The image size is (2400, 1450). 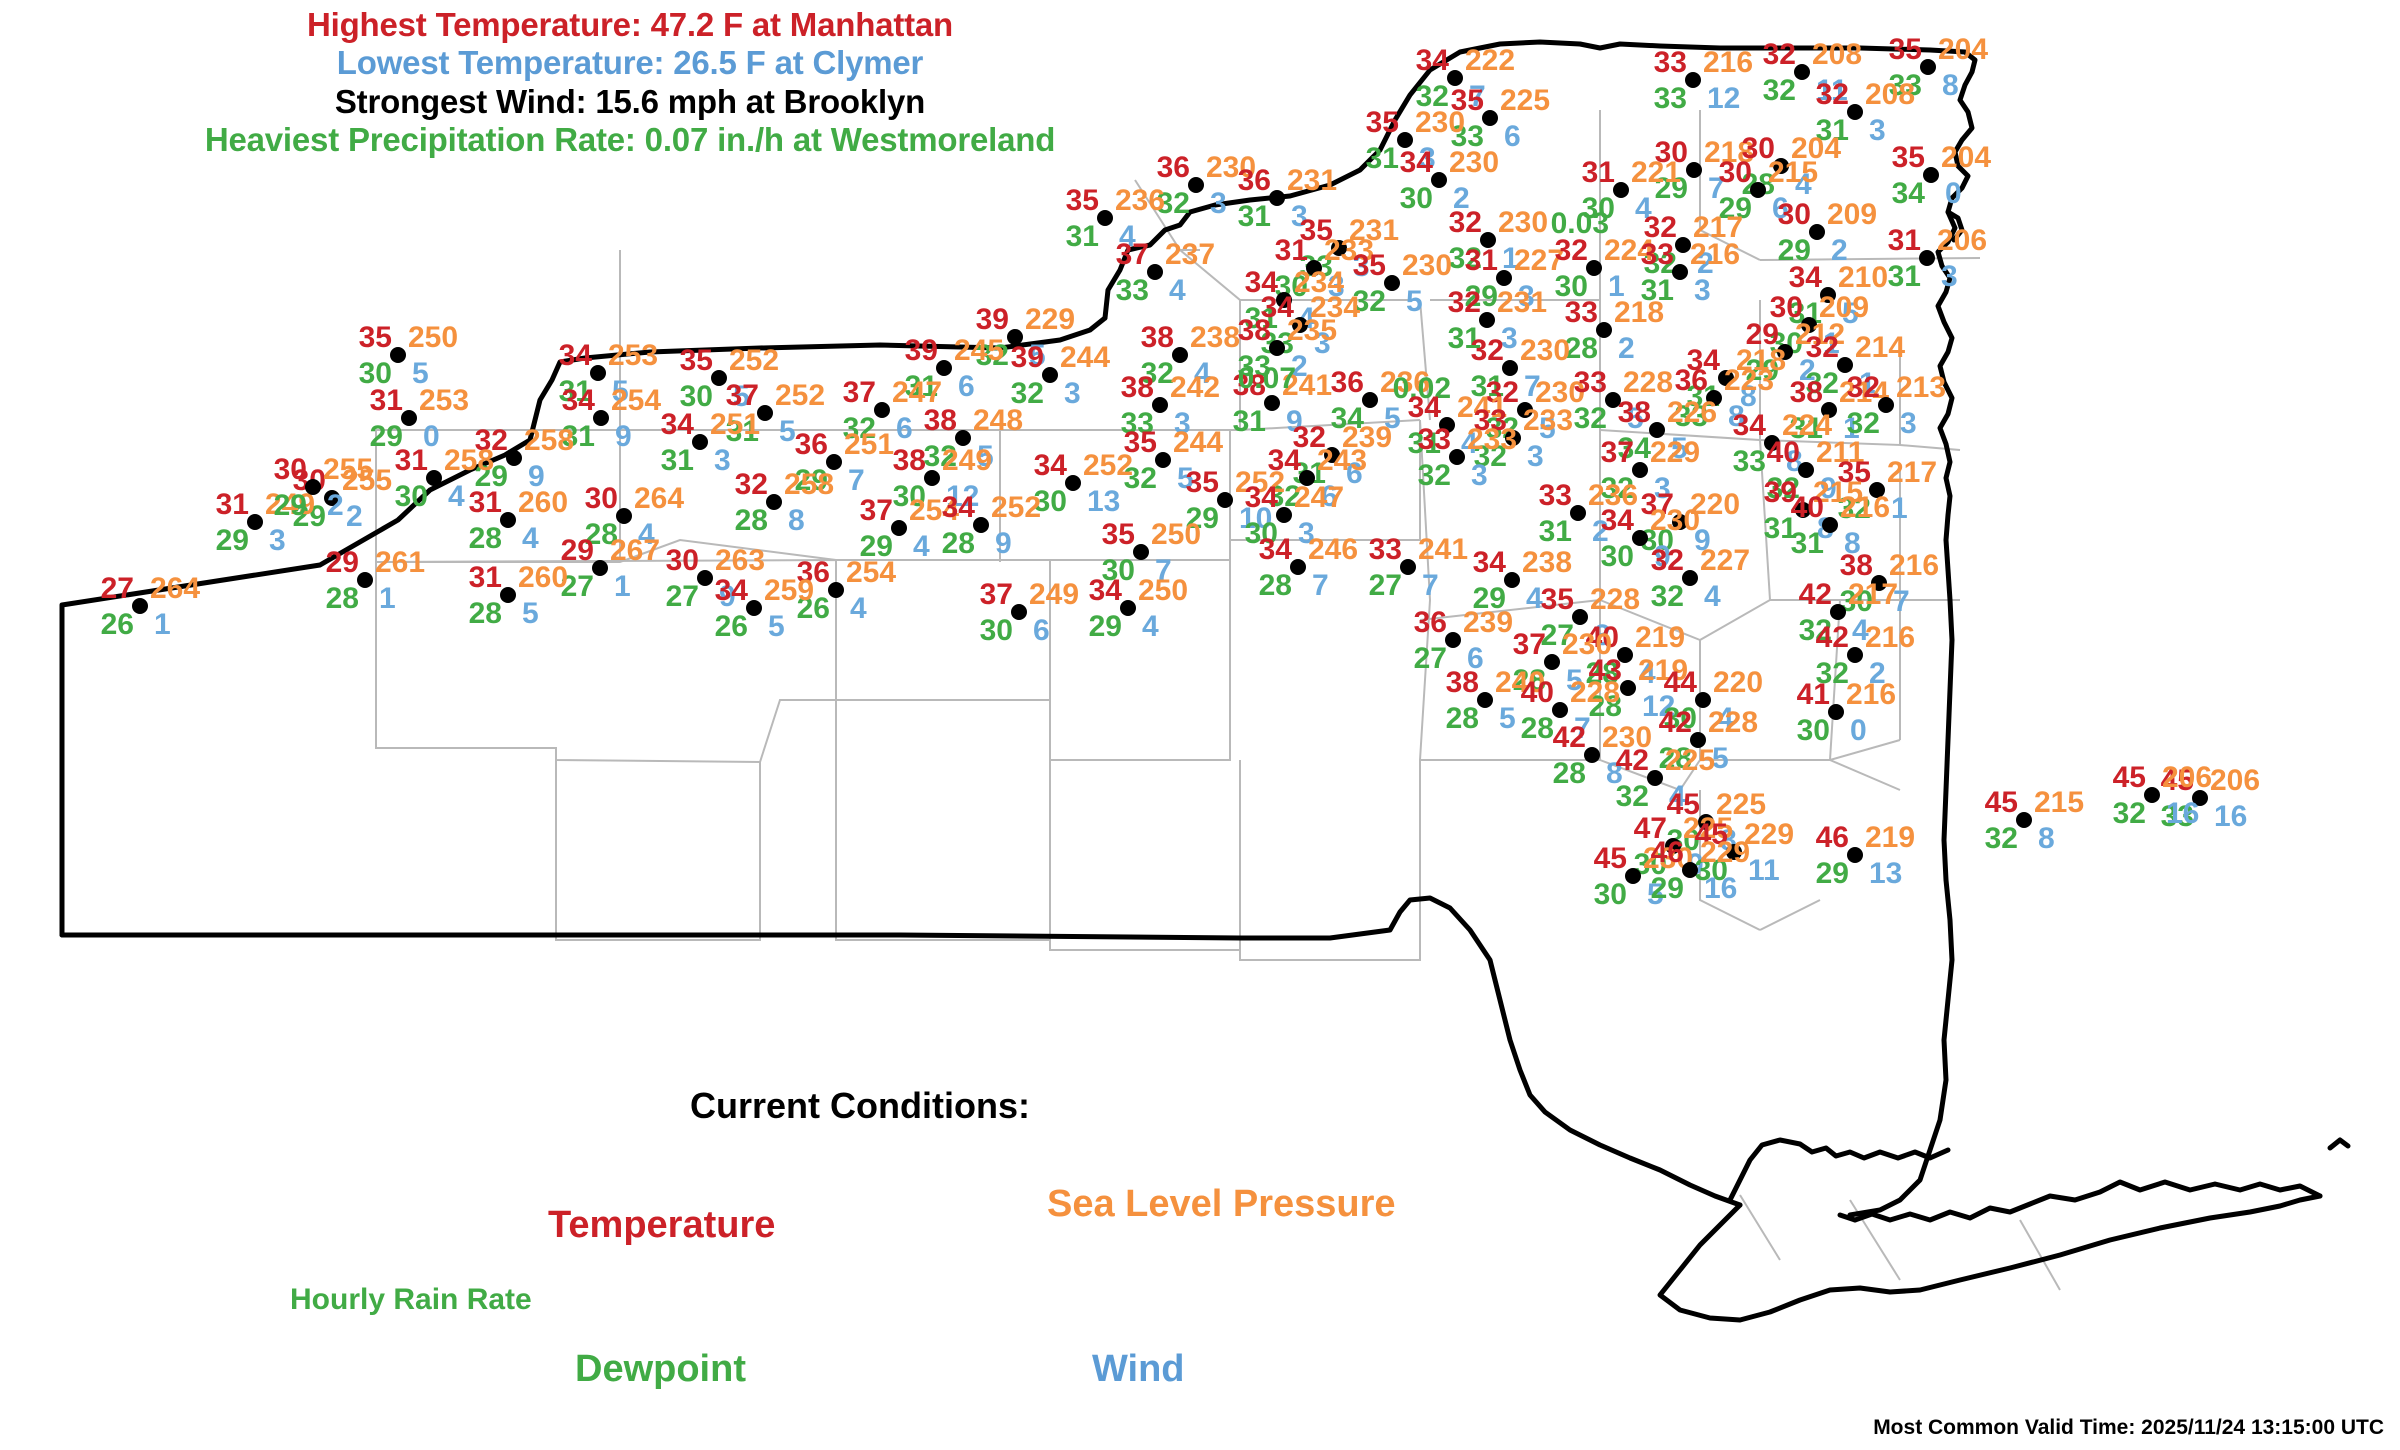 What do you see at coordinates (543, 577) in the screenshot?
I see `station-pressure: 260` at bounding box center [543, 577].